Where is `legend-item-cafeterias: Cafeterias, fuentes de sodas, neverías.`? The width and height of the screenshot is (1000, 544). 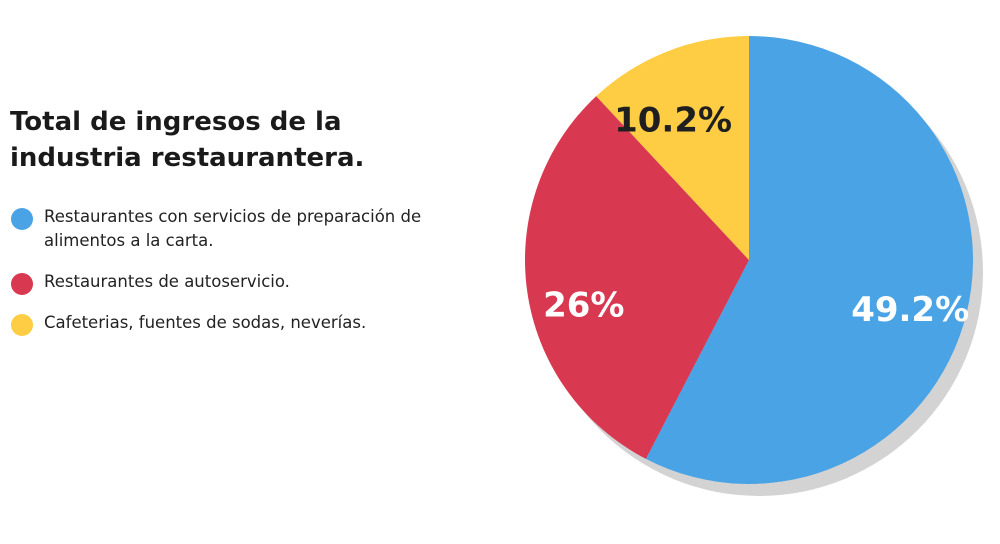
legend-item-cafeterias: Cafeterias, fuentes de sodas, neverías. is located at coordinates (246, 323).